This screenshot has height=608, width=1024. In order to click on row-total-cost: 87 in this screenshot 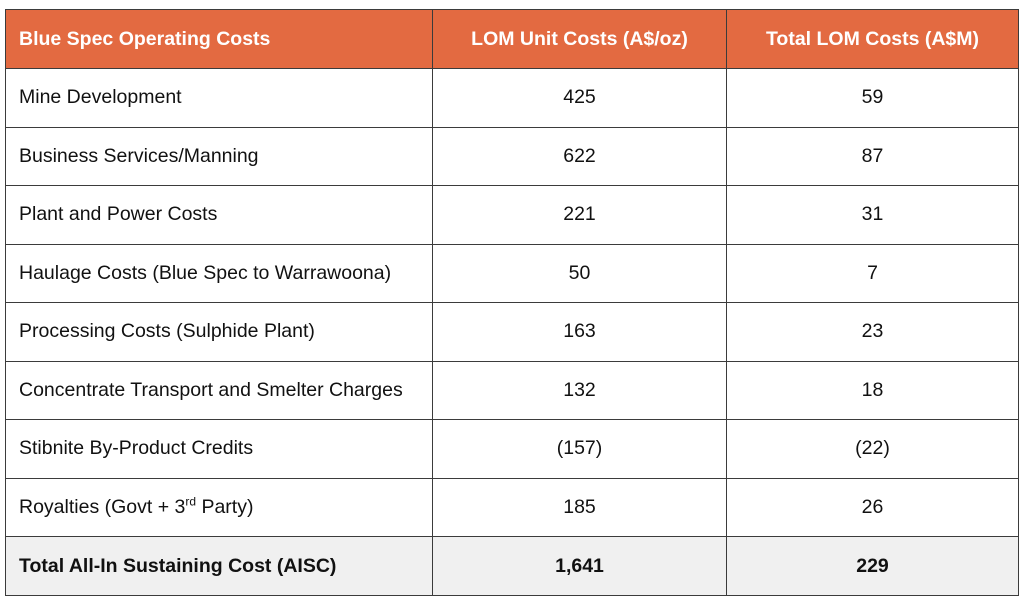, I will do `click(872, 156)`.